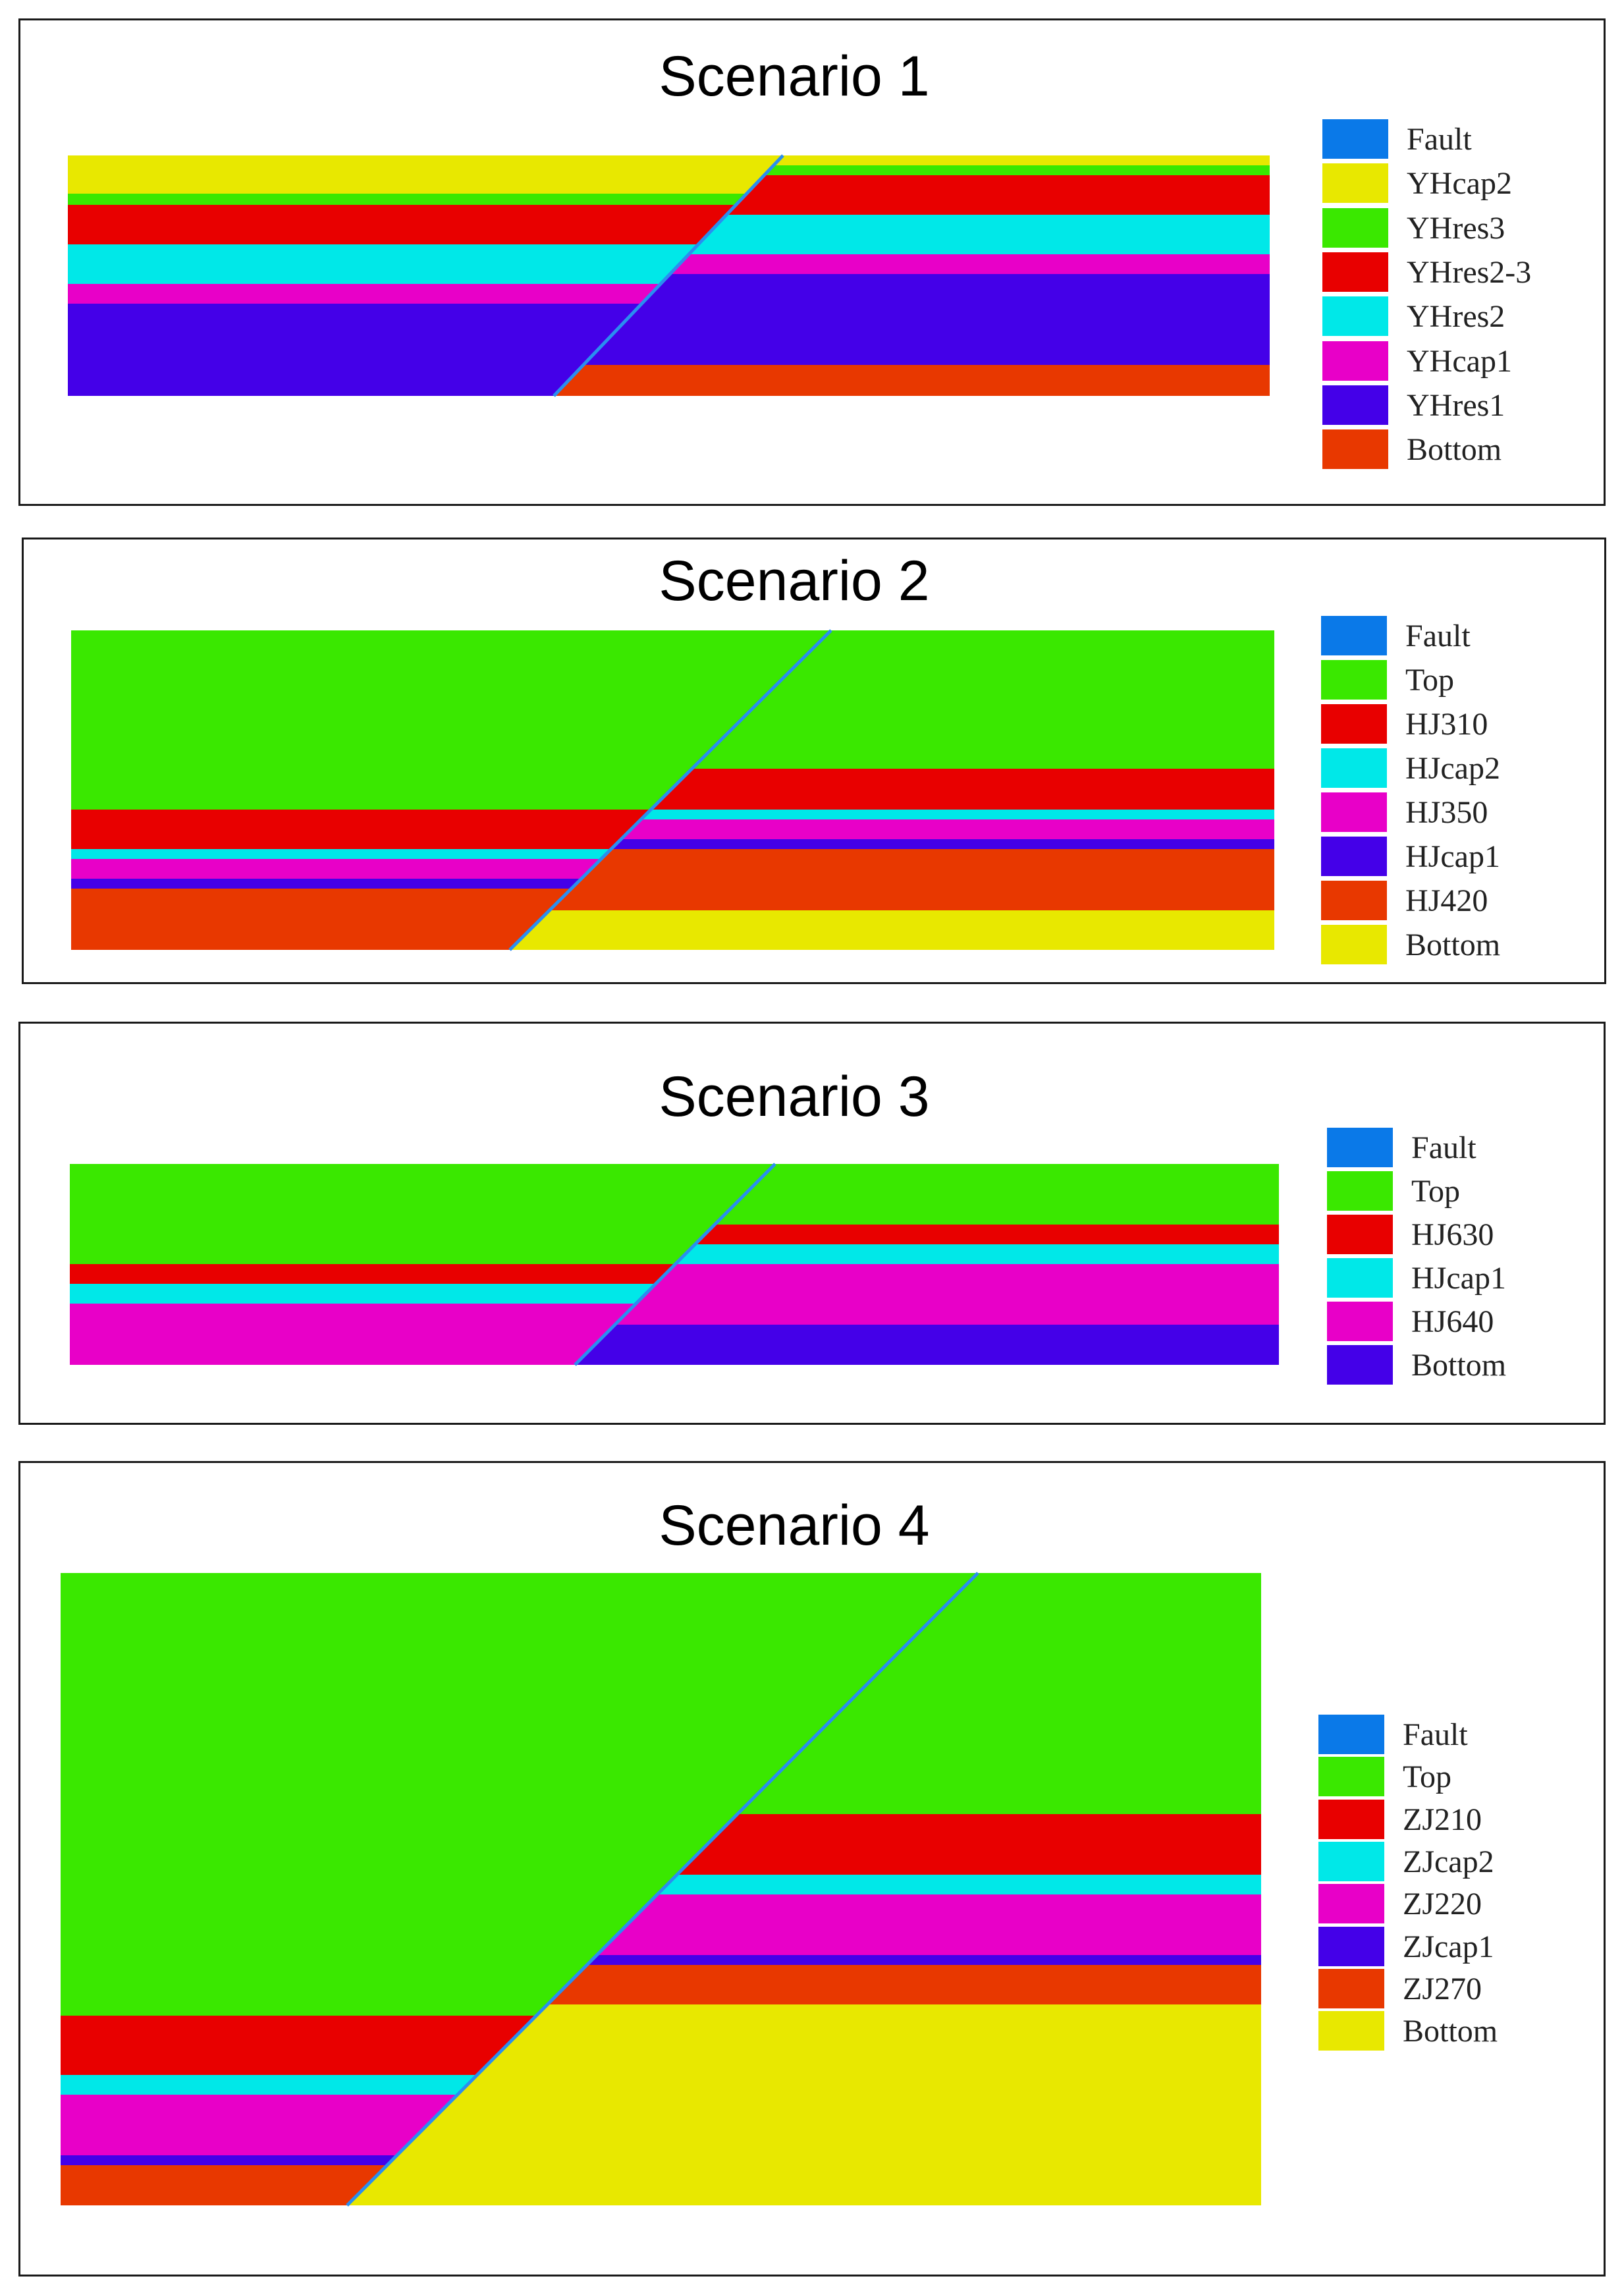  I want to click on scenario-1-legend-label-yhcap1: YHcap1, so click(1459, 361).